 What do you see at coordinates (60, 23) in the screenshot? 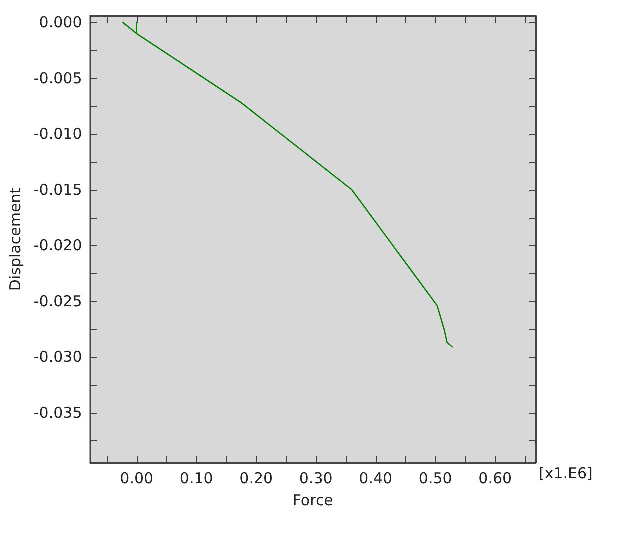
I see `y-tick-label: 0.000` at bounding box center [60, 23].